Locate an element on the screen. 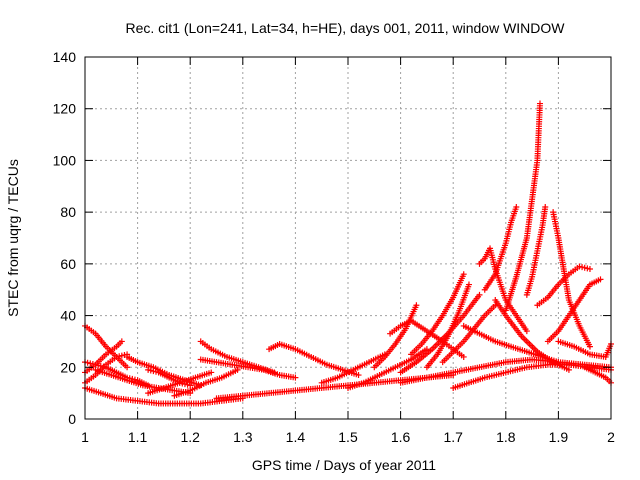 The width and height of the screenshot is (640, 480). x-tick-label: 1.1 is located at coordinates (138, 437).